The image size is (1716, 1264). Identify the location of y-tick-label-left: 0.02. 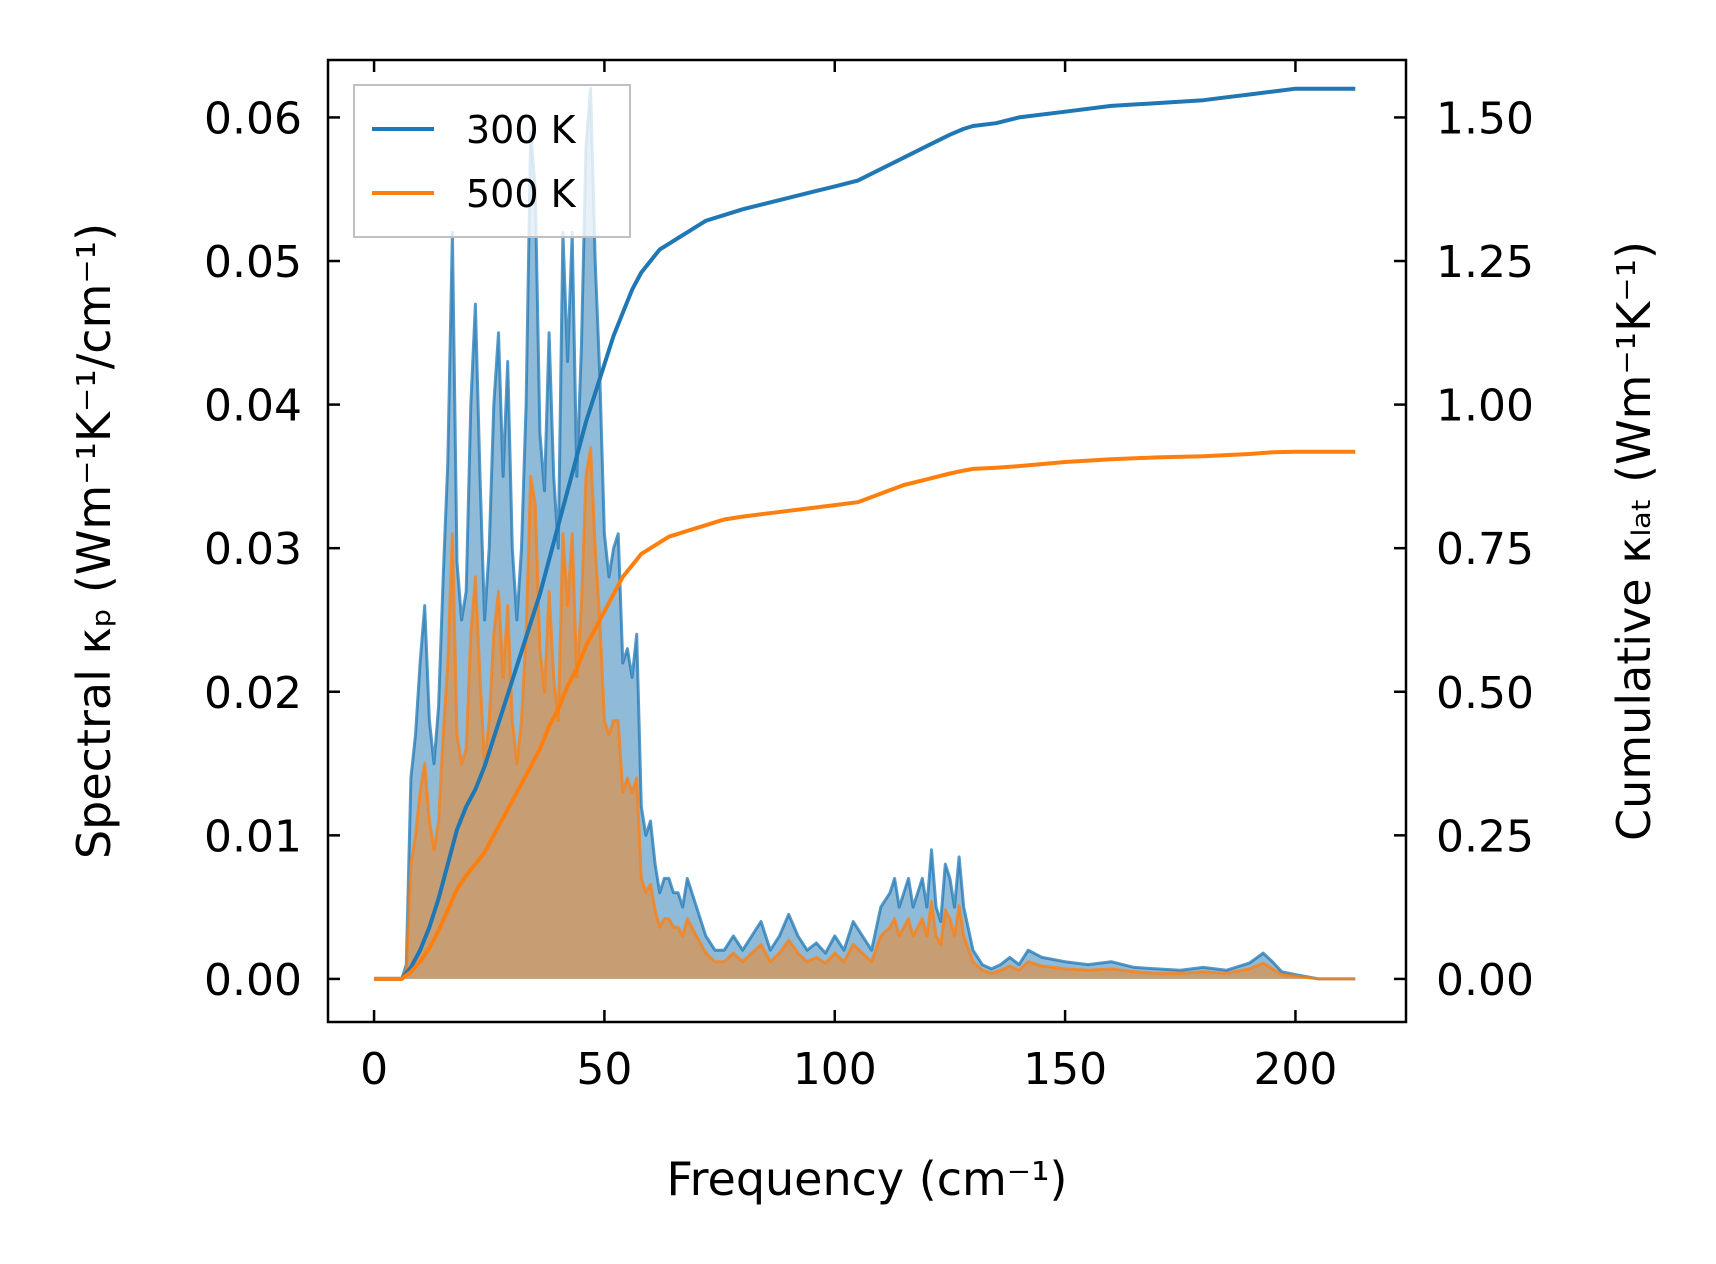
(253, 693).